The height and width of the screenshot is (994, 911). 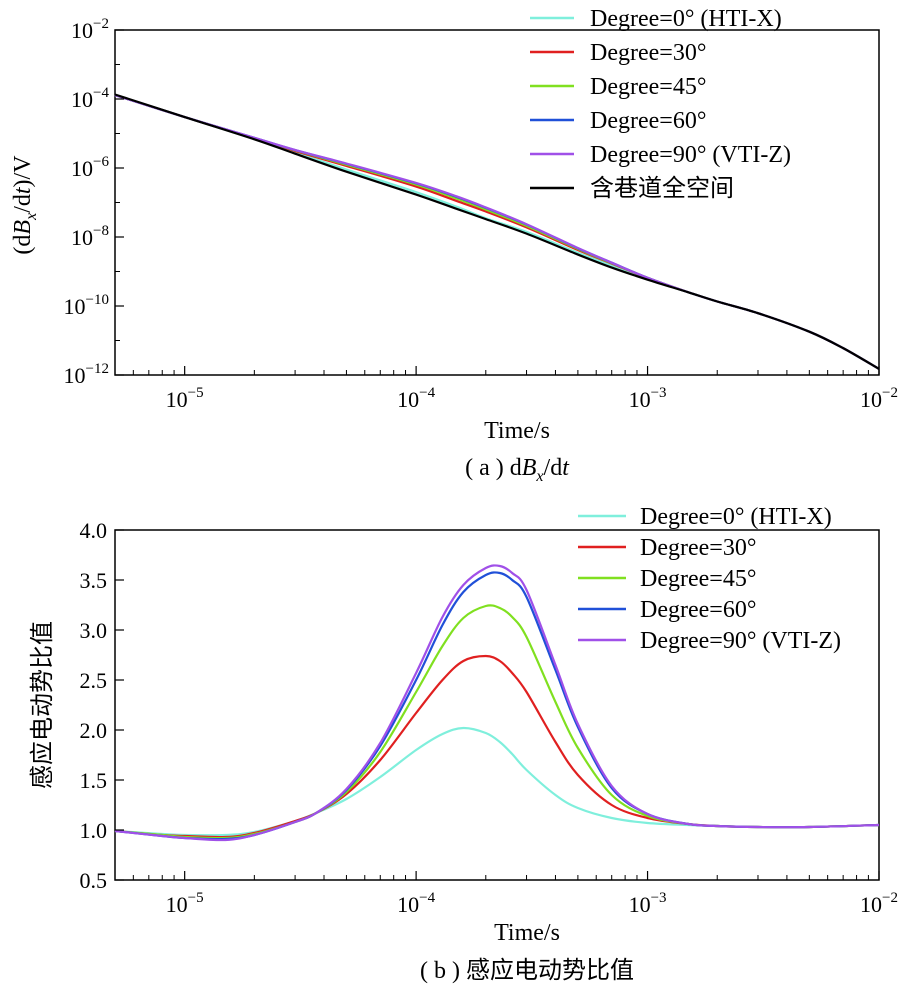 I want to click on y-ticks-b: 4.0 3.5 3.0 2.5 2.0 1.5 1.0 0.5, so click(x=102, y=705).